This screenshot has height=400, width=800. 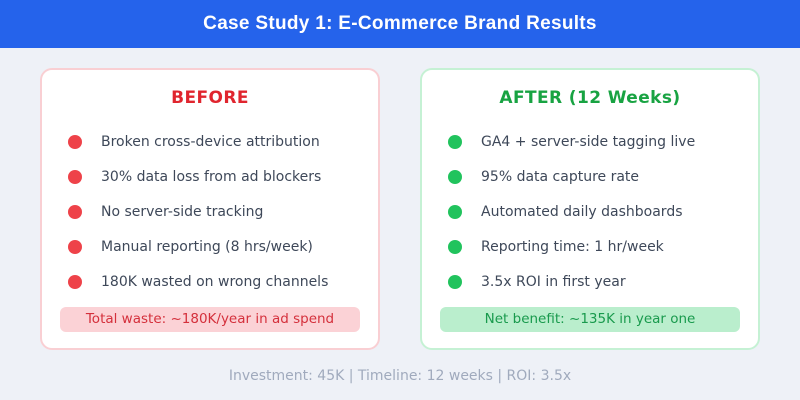 I want to click on list-item: 30% data loss from ad blockers, so click(x=215, y=177).